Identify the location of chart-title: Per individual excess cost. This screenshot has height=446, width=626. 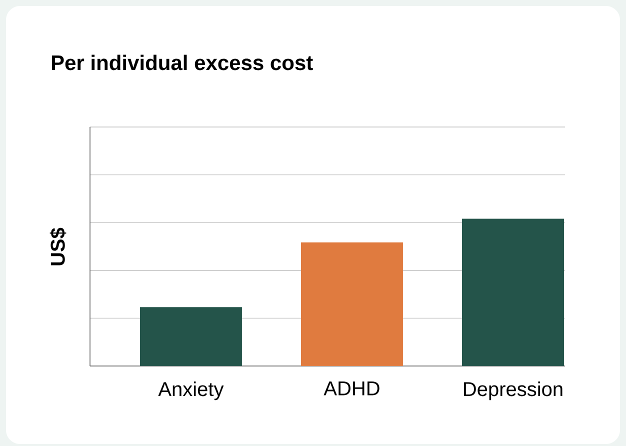
(182, 62).